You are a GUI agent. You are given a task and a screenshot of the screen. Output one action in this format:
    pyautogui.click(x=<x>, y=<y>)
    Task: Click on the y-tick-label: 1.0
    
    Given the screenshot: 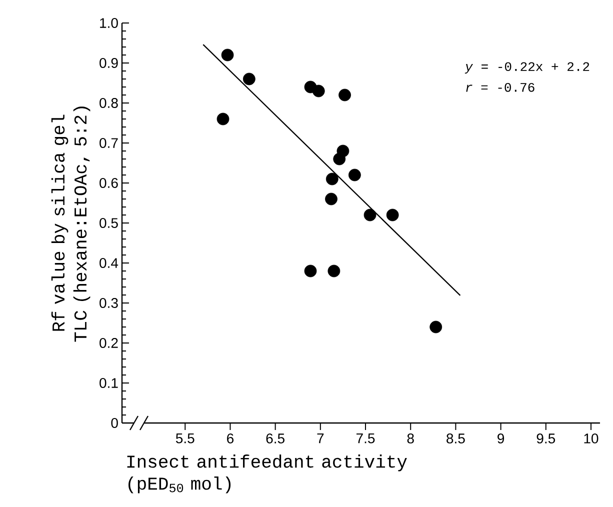 What is the action you would take?
    pyautogui.click(x=109, y=23)
    